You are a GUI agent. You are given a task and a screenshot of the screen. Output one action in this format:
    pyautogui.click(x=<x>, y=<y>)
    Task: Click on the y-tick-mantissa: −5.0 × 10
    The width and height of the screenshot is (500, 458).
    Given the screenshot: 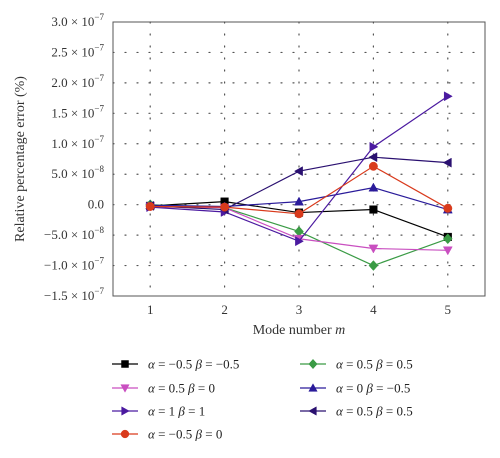 What is the action you would take?
    pyautogui.click(x=69, y=234)
    